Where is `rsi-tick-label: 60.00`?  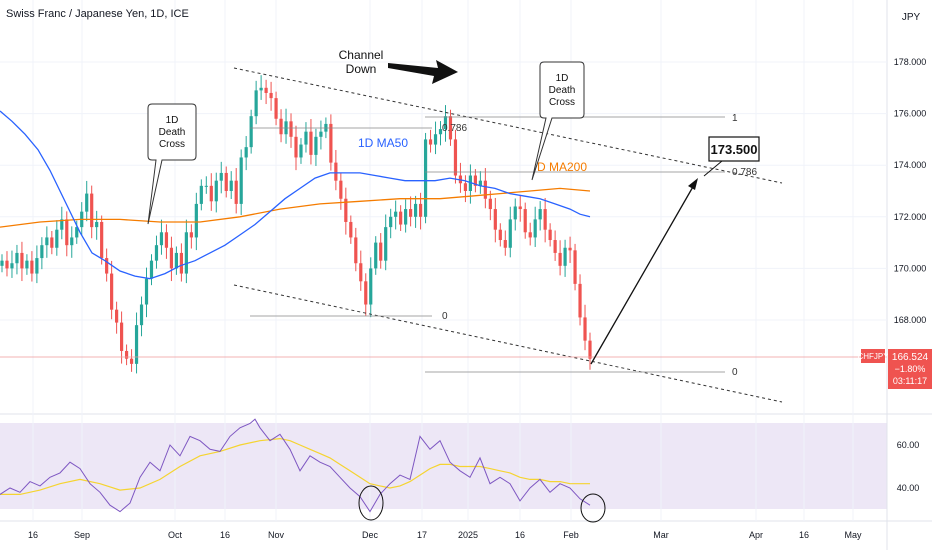
rsi-tick-label: 60.00 is located at coordinates (908, 445).